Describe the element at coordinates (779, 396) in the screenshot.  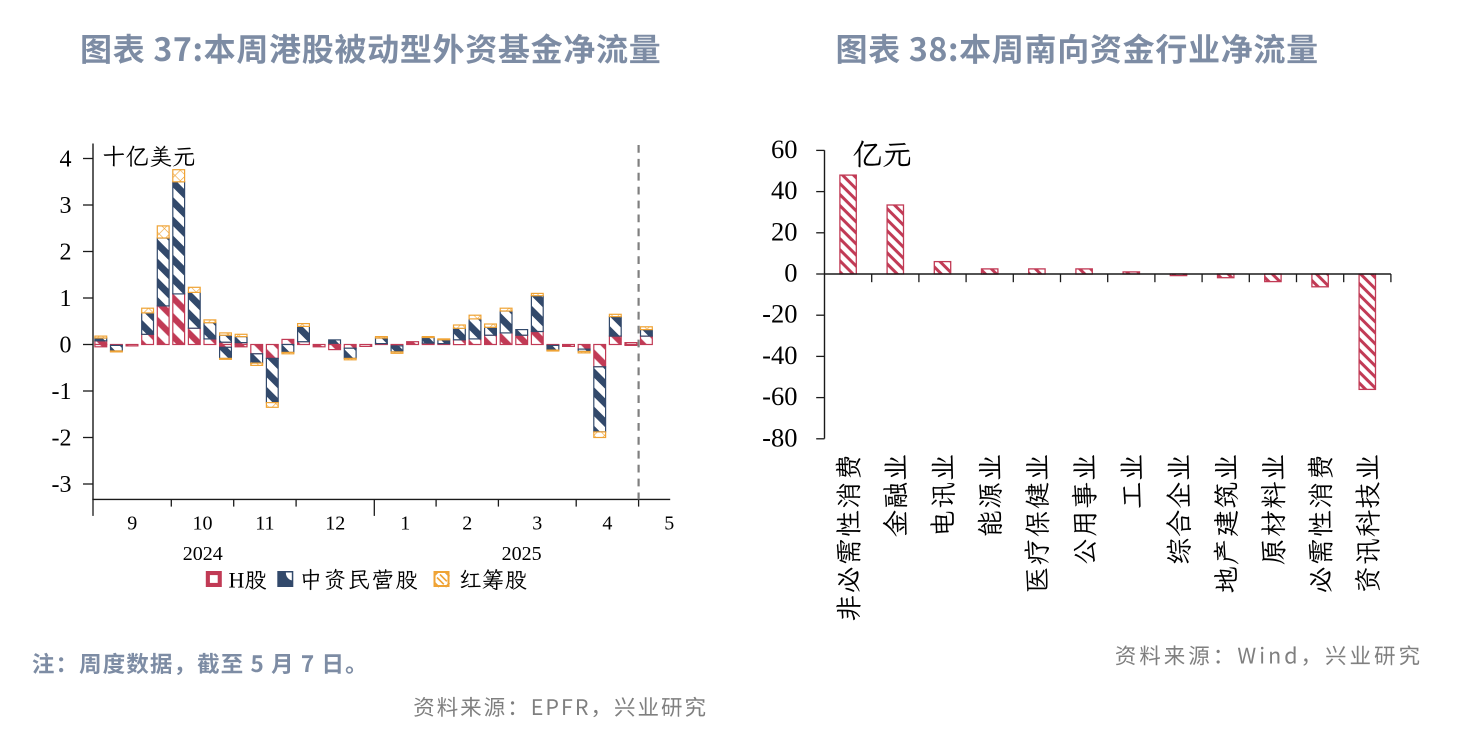
I see `svg-text: -60` at that location.